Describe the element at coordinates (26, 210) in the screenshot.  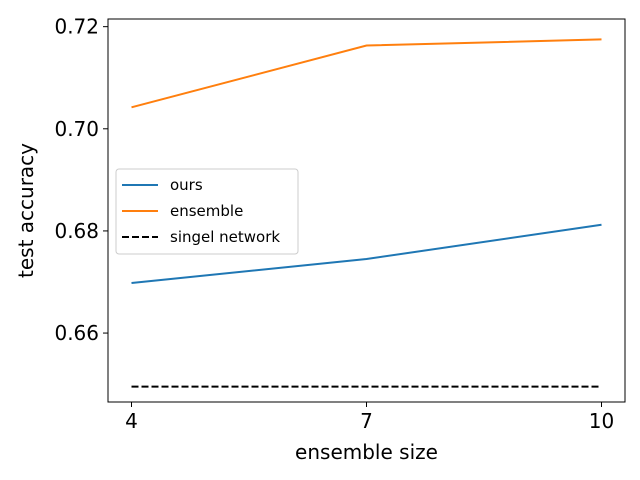
I see `y-axis-label: test accuracy` at that location.